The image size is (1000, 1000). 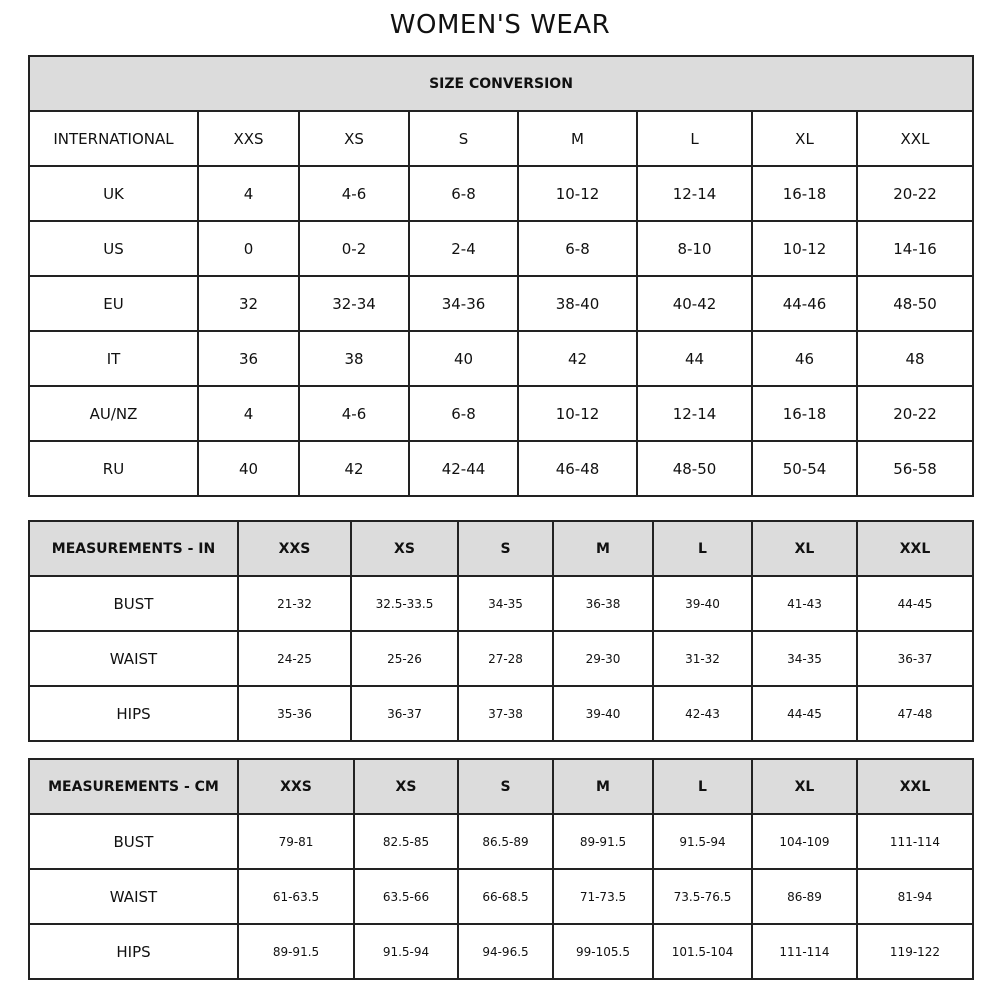 What do you see at coordinates (113, 138) in the screenshot?
I see `row-header-label: INTERNATIONAL` at bounding box center [113, 138].